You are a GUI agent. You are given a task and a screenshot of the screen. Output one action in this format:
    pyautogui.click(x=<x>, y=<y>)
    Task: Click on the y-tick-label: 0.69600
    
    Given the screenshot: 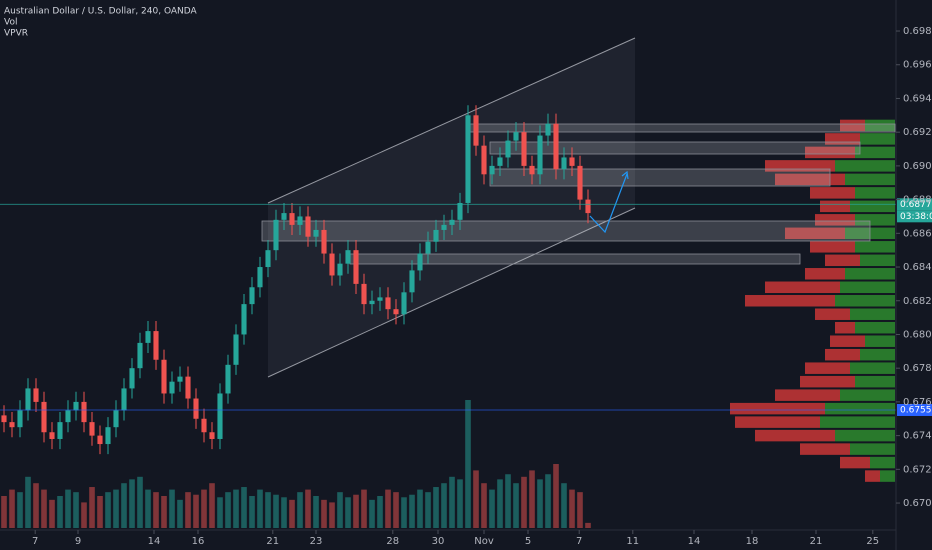 What is the action you would take?
    pyautogui.click(x=917, y=65)
    